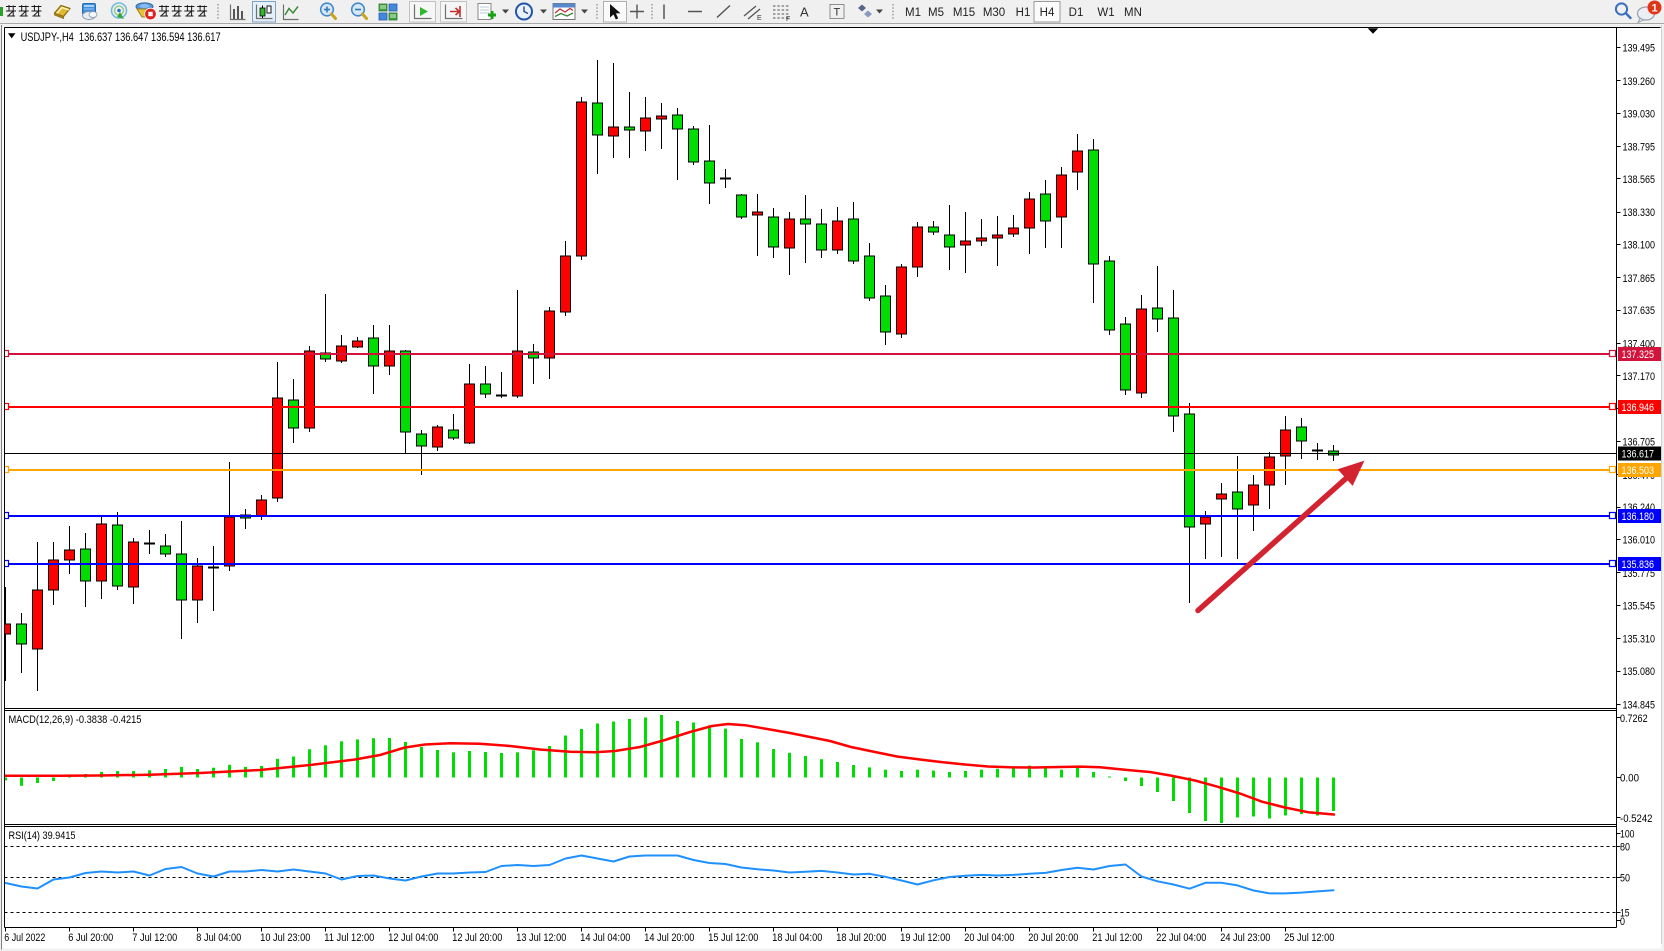  What do you see at coordinates (1053, 938) in the screenshot?
I see `svg-text: 20 Jul 20:00` at bounding box center [1053, 938].